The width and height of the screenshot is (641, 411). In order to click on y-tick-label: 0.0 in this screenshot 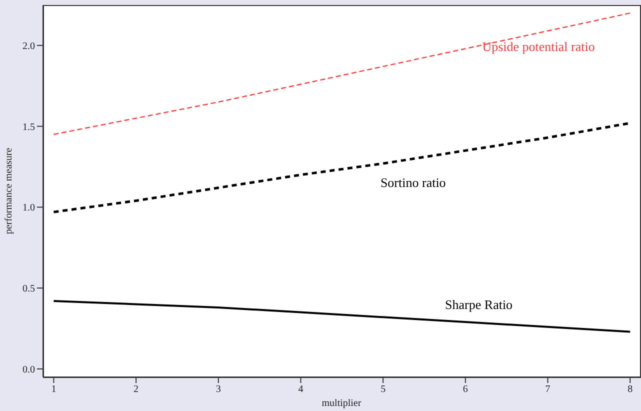, I will do `click(28, 370)`.